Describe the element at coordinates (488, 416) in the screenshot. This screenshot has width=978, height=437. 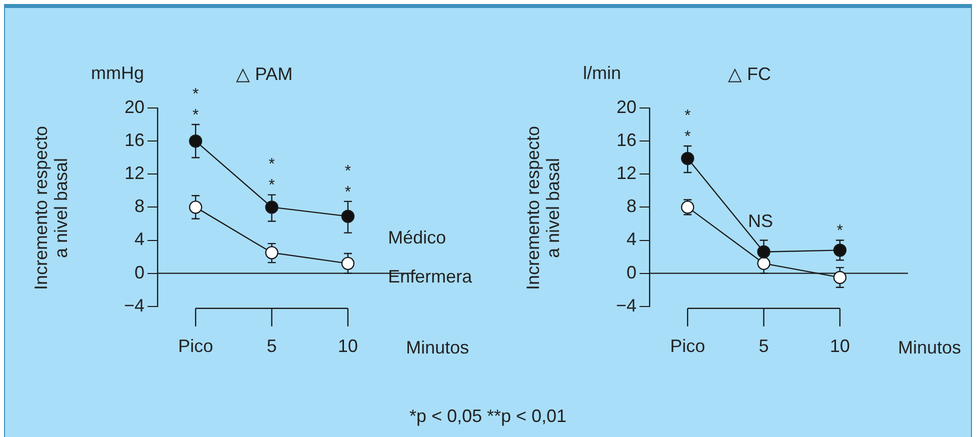
I see `text: *p < 0,05 **p < 0,01` at that location.